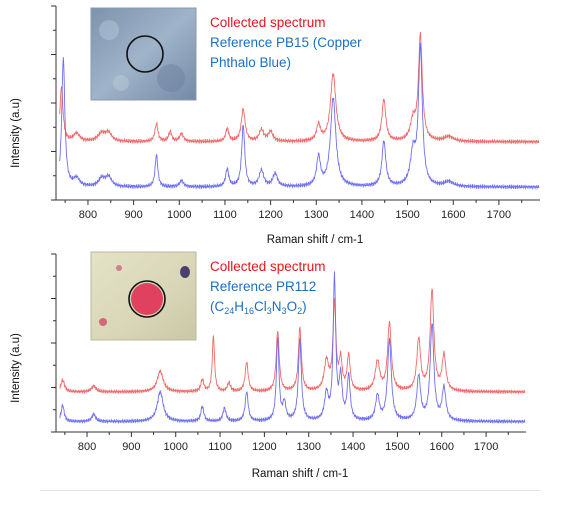  I want to click on legend-reference-detail: Phthalo Blue), so click(250, 62).